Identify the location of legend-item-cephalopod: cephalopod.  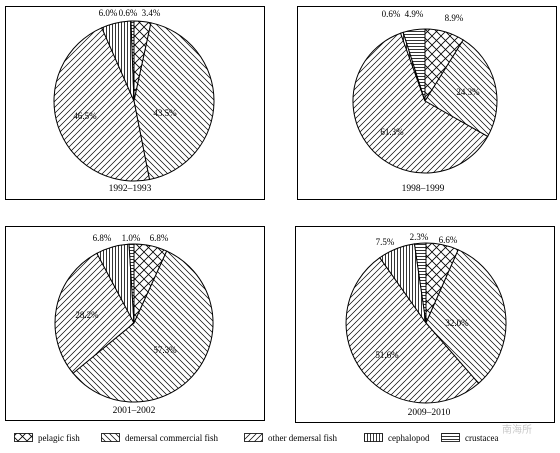
(397, 438).